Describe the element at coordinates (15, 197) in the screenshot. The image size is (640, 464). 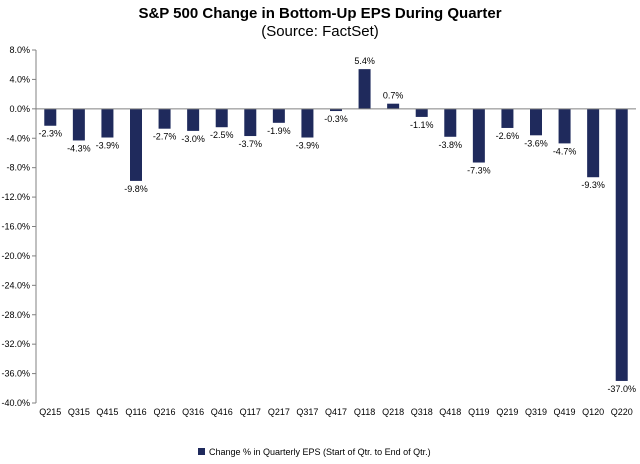
I see `y-tick-label: -12.0%` at that location.